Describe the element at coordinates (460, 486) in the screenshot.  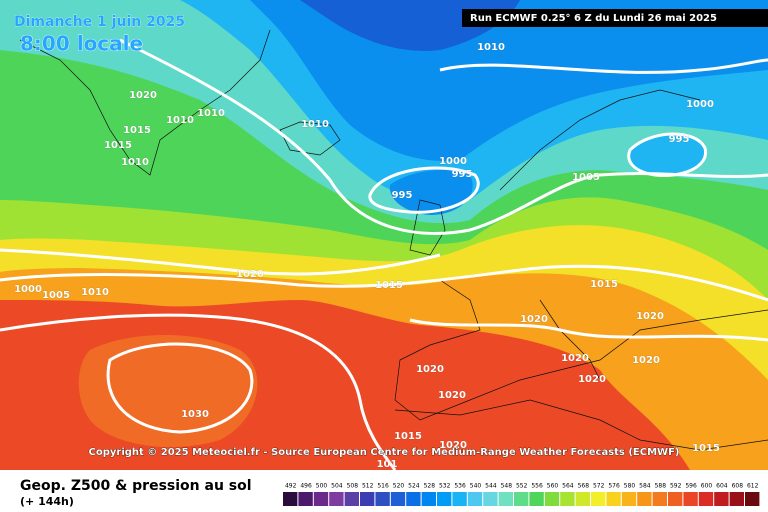
I see `legend-tick-label: 536` at that location.